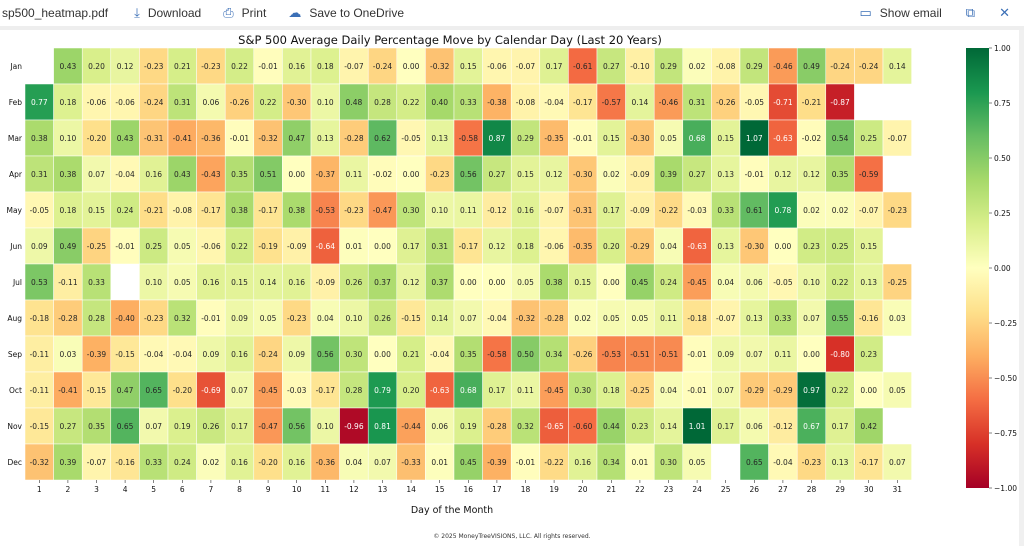 This screenshot has height=546, width=1024. What do you see at coordinates (497, 210) in the screenshot?
I see `cell-value-label: -0.12` at bounding box center [497, 210].